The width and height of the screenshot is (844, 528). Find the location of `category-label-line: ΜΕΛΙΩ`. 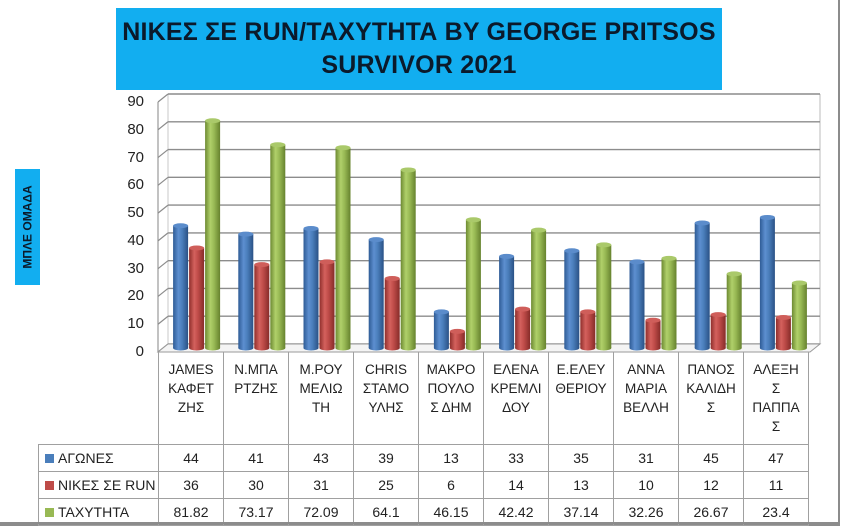

category-label-line: ΜΕΛΙΩ is located at coordinates (321, 388).